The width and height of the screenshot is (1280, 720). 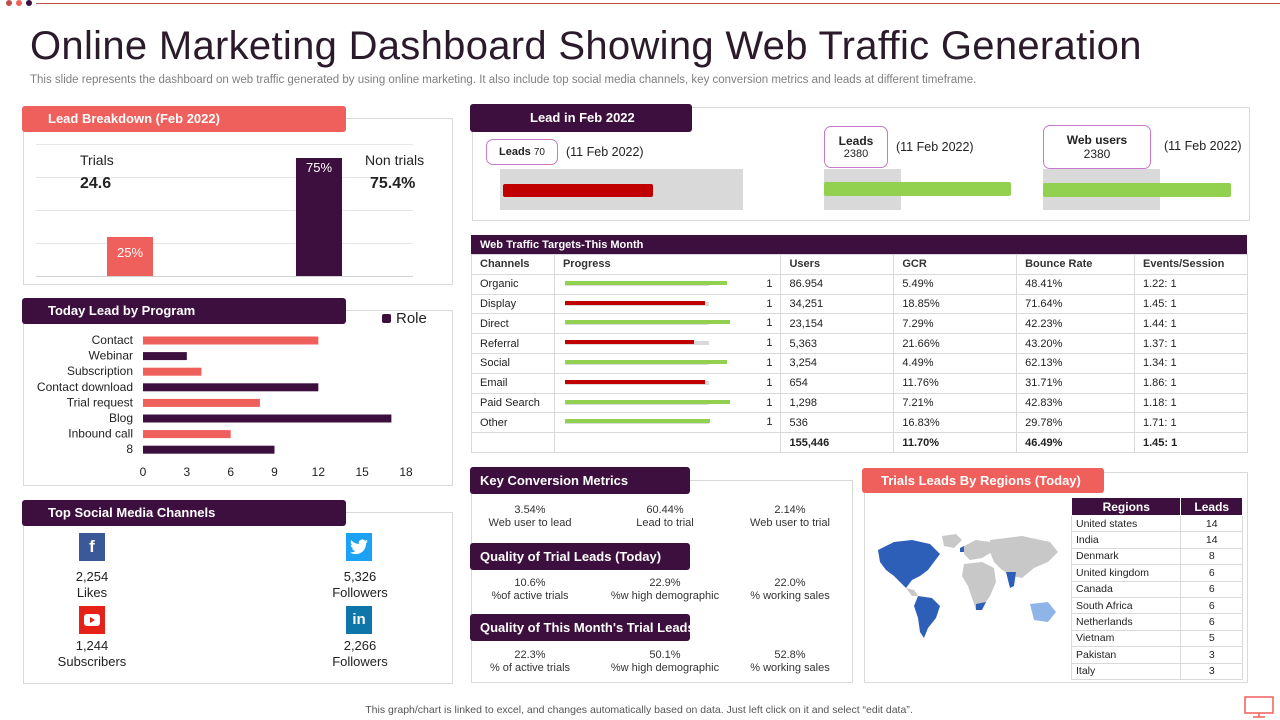 What do you see at coordinates (790, 523) in the screenshot?
I see `kc-metric-3-label: Web user to trial` at bounding box center [790, 523].